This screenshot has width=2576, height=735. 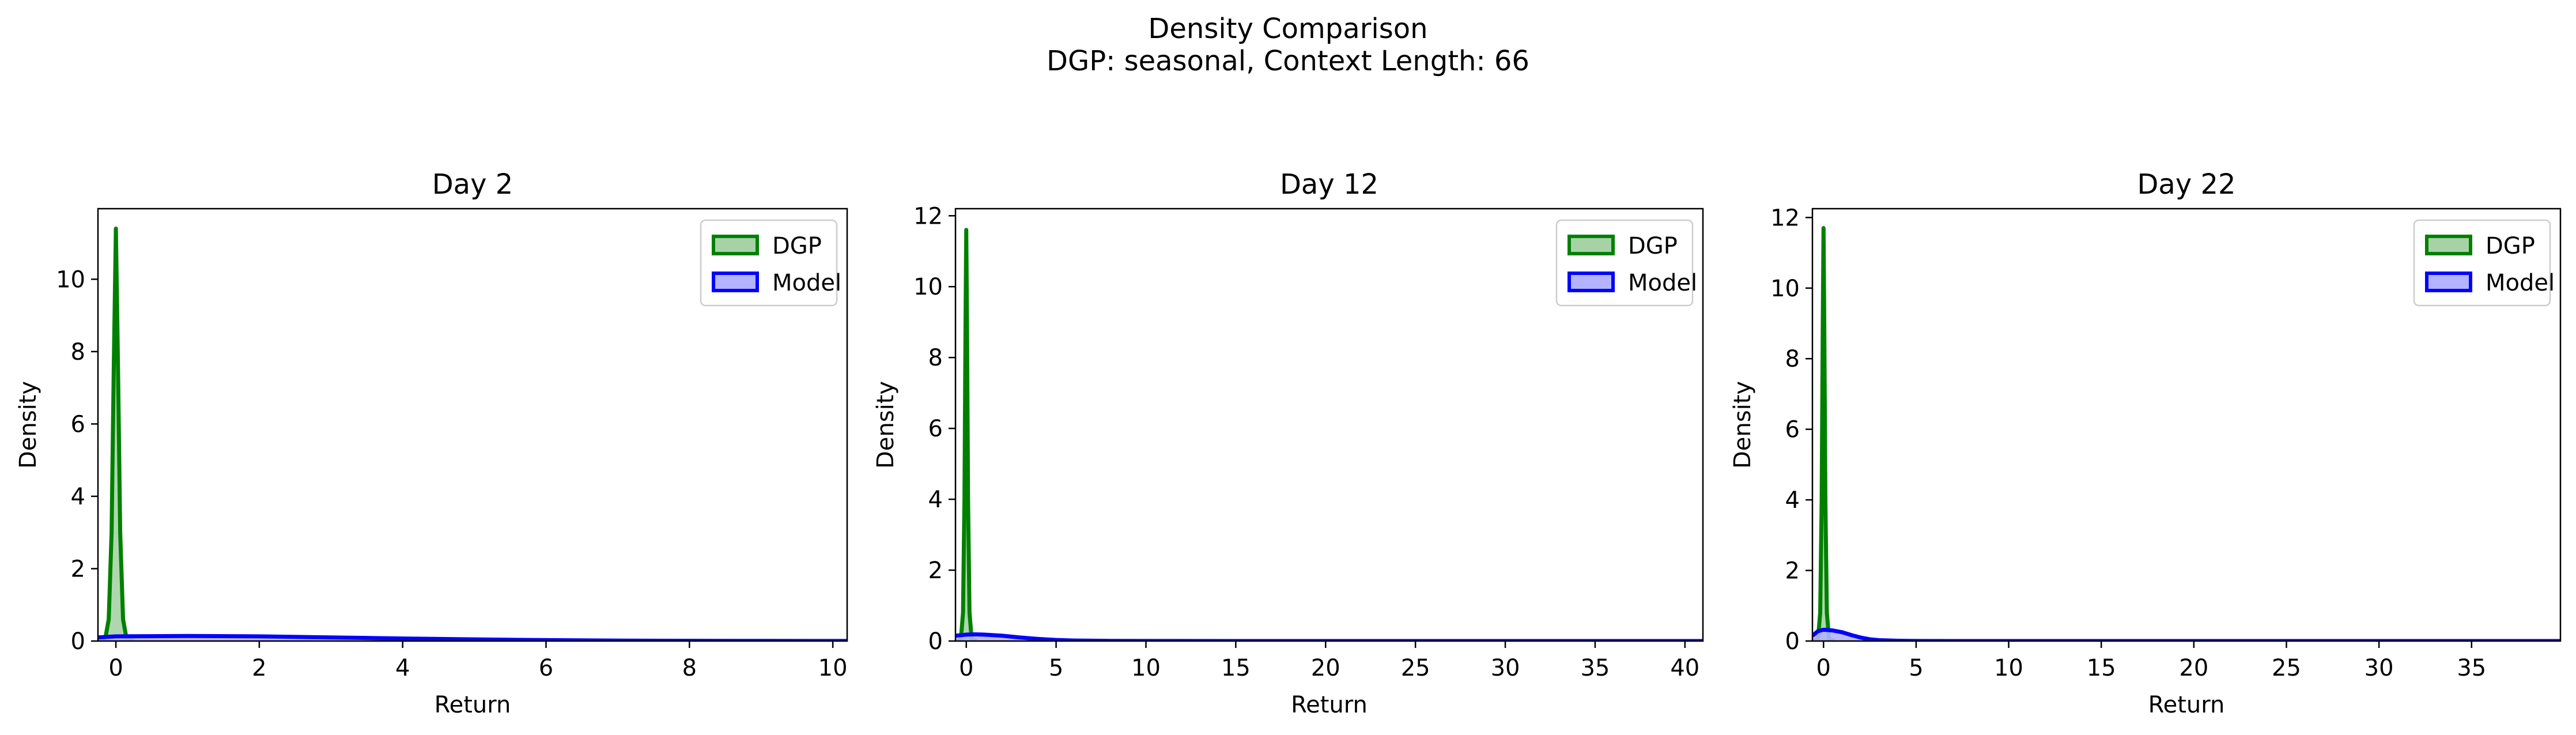 What do you see at coordinates (1288, 61) in the screenshot?
I see `figure-subtitle: DGP: seasonal, Context Length: 66` at bounding box center [1288, 61].